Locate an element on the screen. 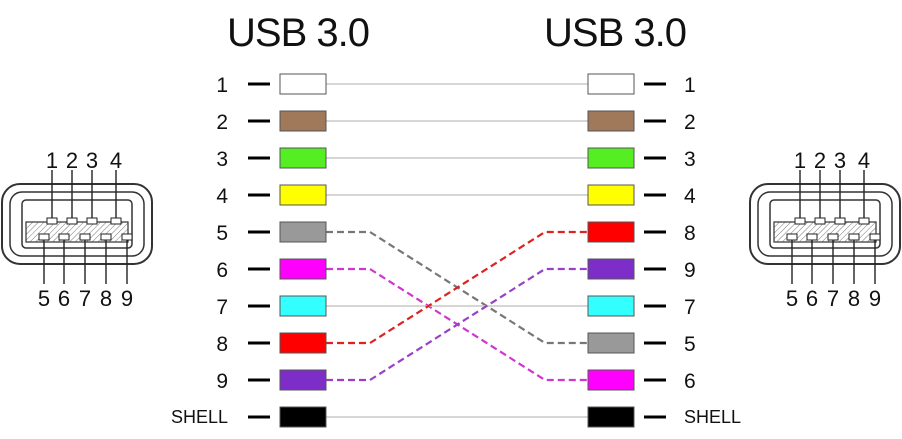 The width and height of the screenshot is (902, 439). right-connector-outer-shell is located at coordinates (825, 224).